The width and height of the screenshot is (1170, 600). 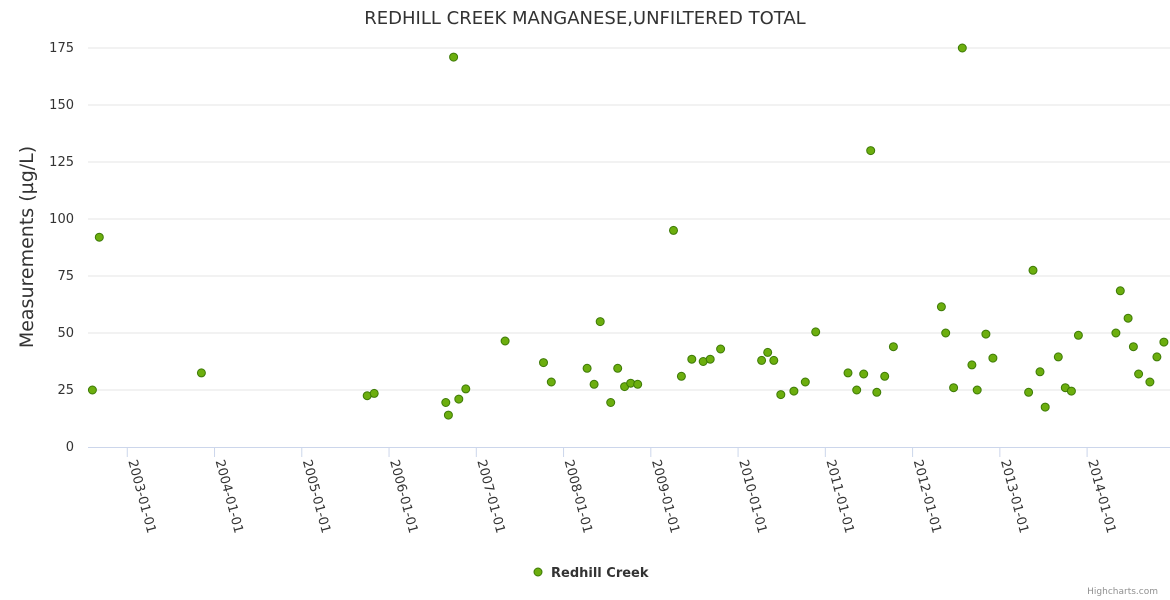 I want to click on credits-link: Highcharts.com, so click(x=1122, y=592).